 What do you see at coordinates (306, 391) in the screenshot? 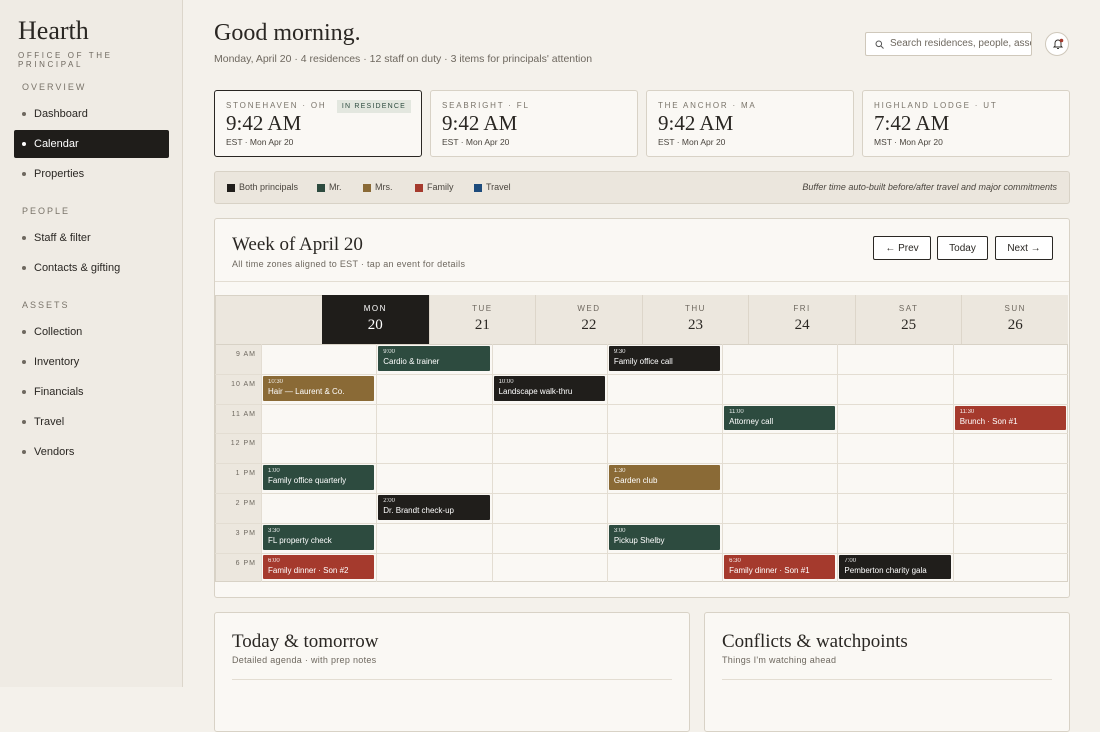
I see `event-title: Hair — Laurent & Co.` at bounding box center [306, 391].